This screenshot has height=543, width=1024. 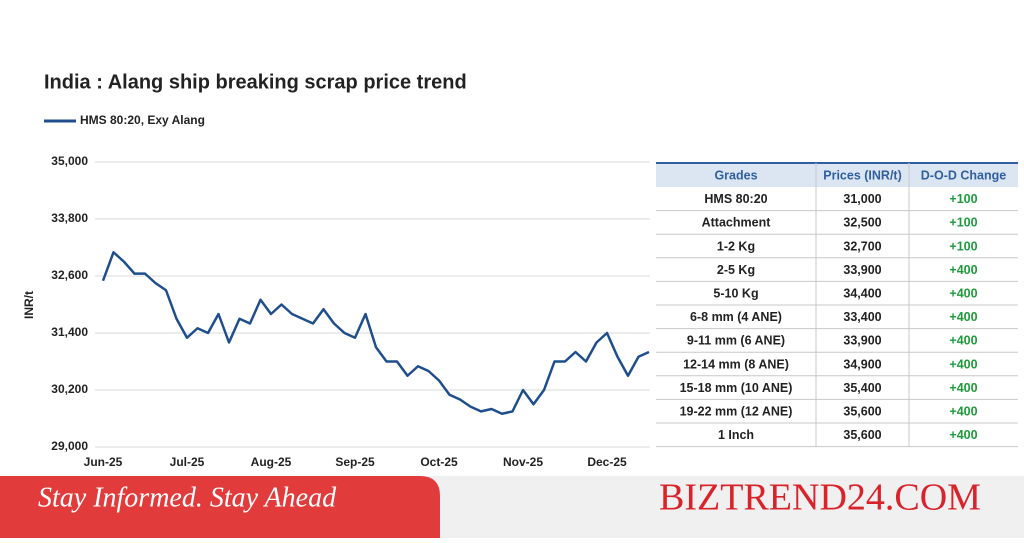 What do you see at coordinates (862, 175) in the screenshot?
I see `table-header: Prices (INR/t)` at bounding box center [862, 175].